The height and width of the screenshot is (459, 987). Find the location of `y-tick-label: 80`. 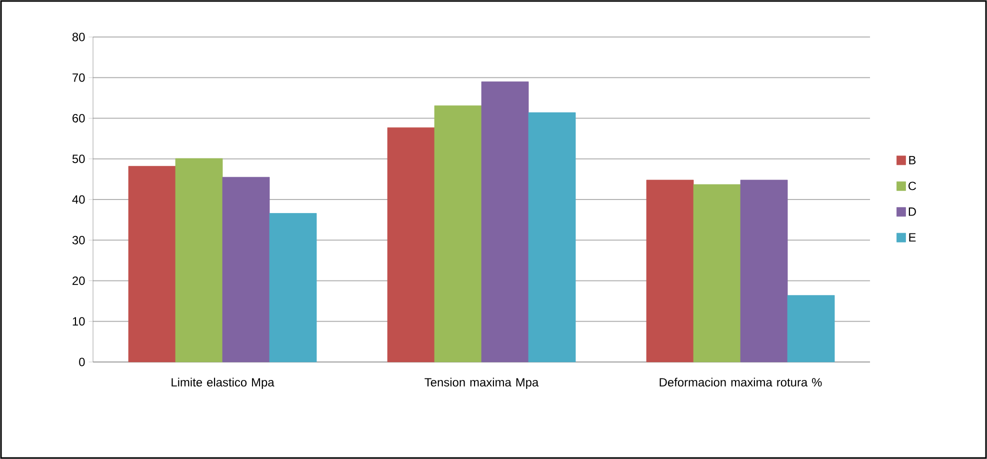

y-tick-label: 80 is located at coordinates (78, 37).